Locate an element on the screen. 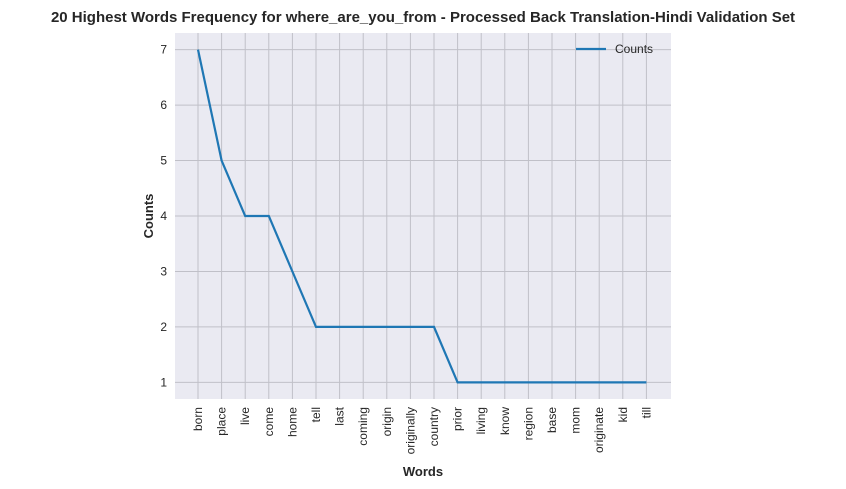 This screenshot has width=846, height=489. legend-label-counts: Counts is located at coordinates (634, 49).